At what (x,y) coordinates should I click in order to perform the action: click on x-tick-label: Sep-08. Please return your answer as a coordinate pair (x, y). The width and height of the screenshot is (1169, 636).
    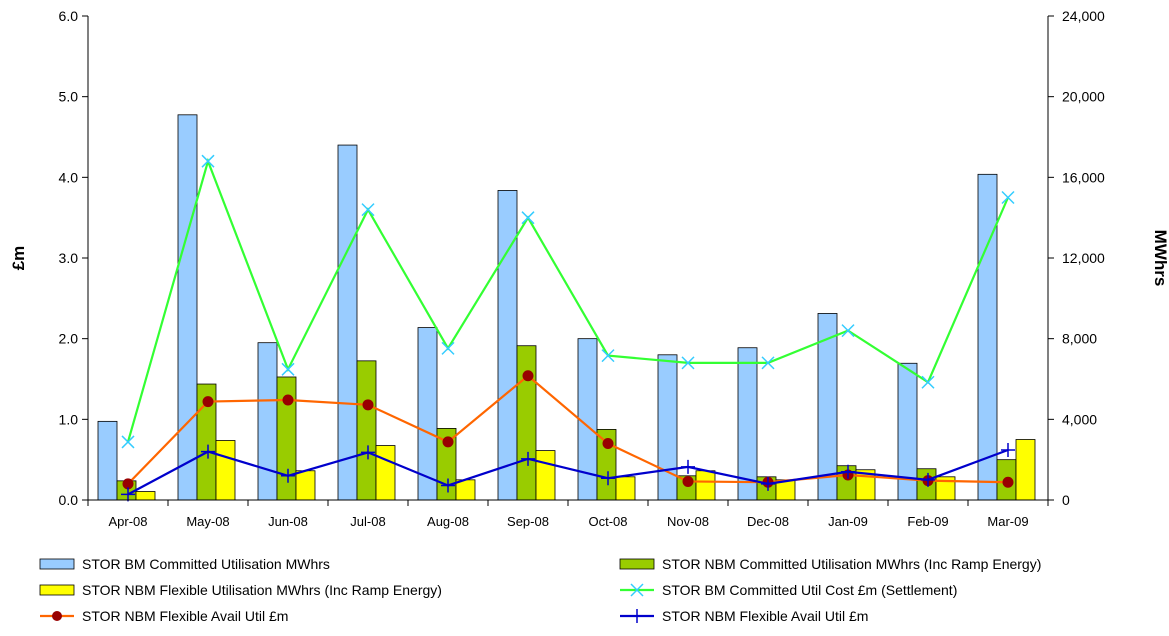
    Looking at the image, I should click on (528, 521).